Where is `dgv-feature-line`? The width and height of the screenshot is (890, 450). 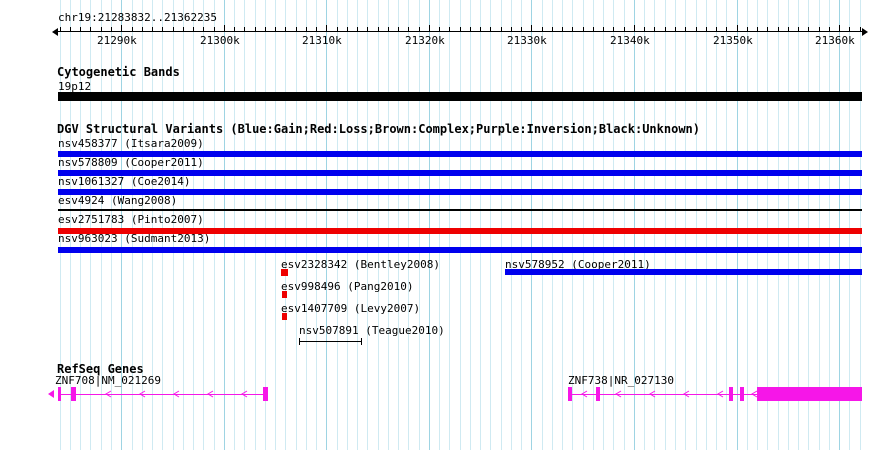 dgv-feature-line is located at coordinates (330, 341).